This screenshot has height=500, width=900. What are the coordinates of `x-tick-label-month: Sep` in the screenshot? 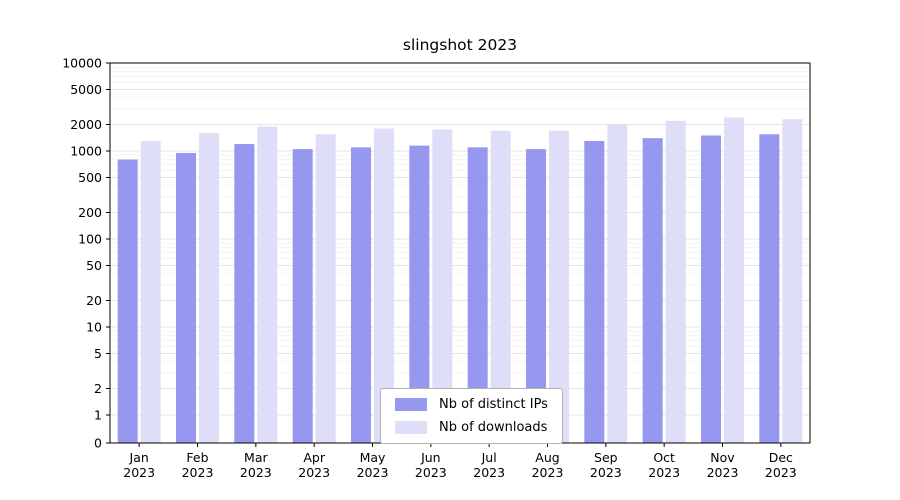 It's located at (606, 457).